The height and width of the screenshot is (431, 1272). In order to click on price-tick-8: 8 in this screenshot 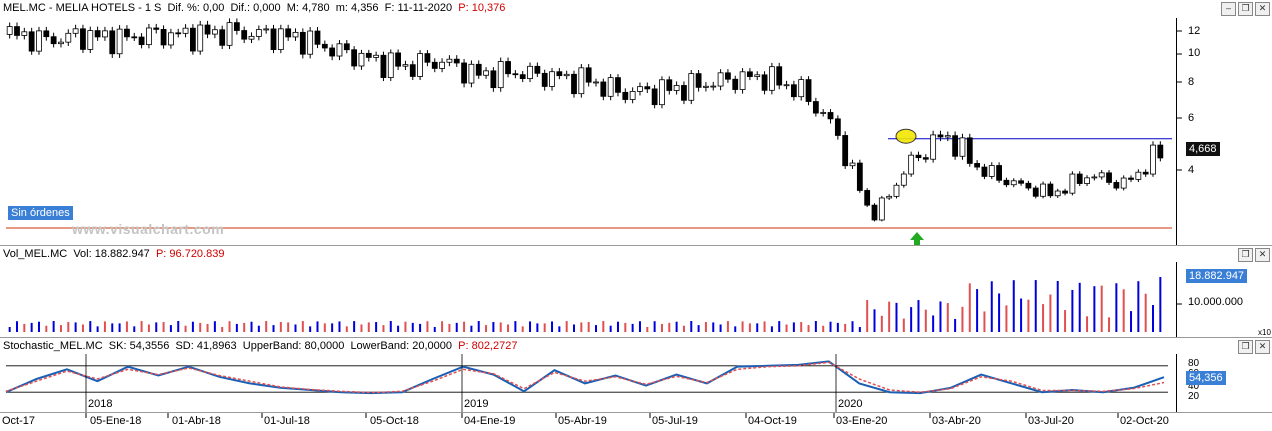, I will do `click(1191, 82)`.